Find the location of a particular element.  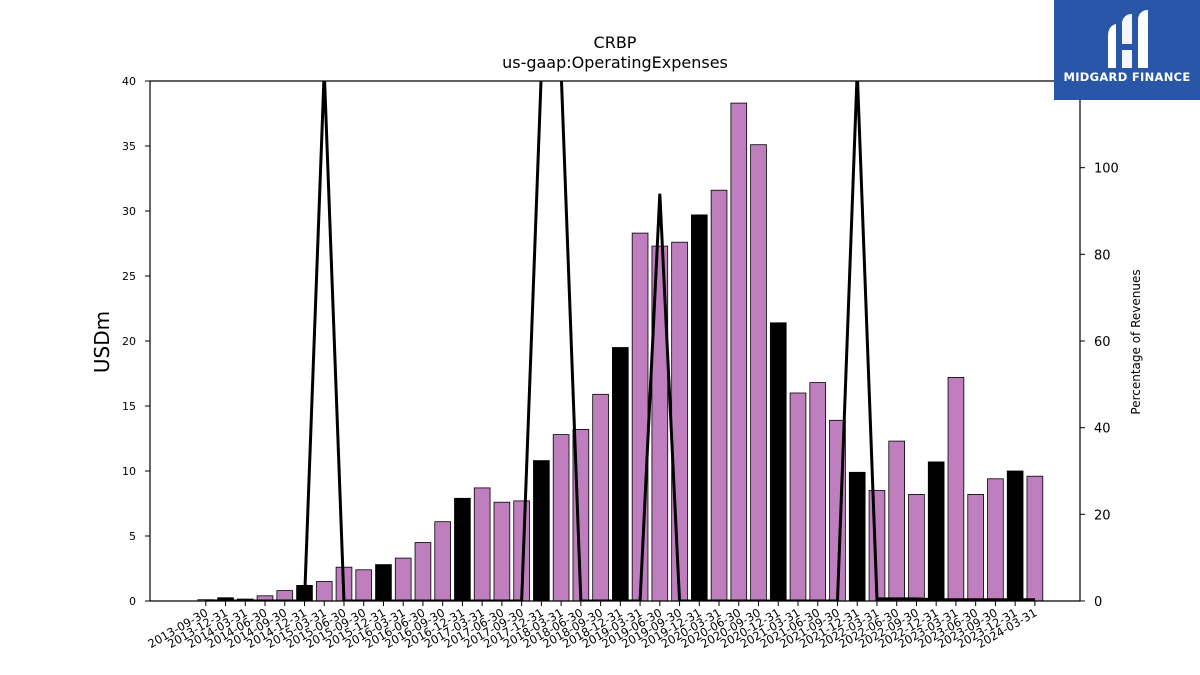

y-tick-label: 10 is located at coordinates (129, 471).